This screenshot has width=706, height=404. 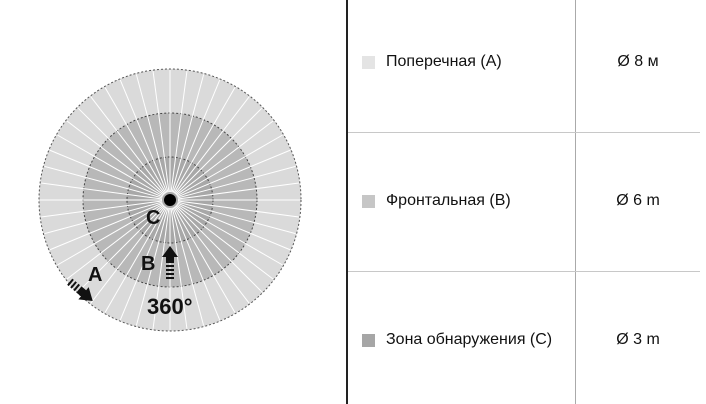 I want to click on table-row-zone-a: Поперечная (A), so click(x=432, y=62).